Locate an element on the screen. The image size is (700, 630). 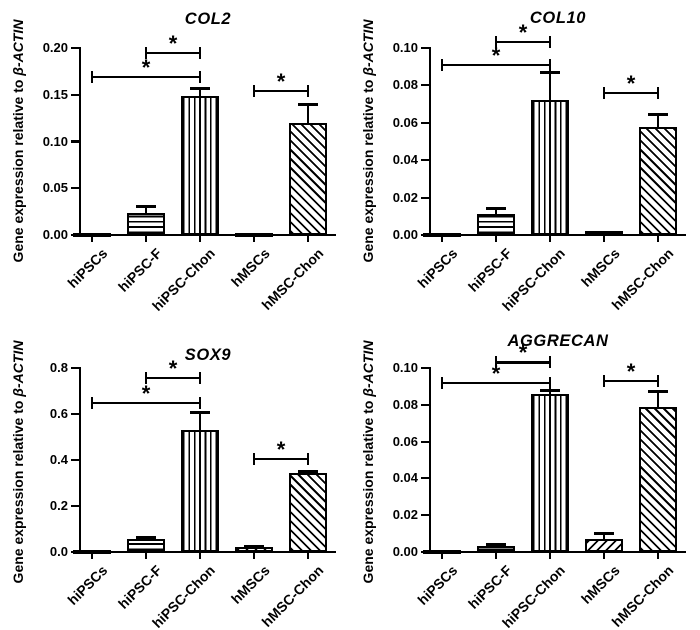
error-bar-stem-hmscs is located at coordinates (604, 536).